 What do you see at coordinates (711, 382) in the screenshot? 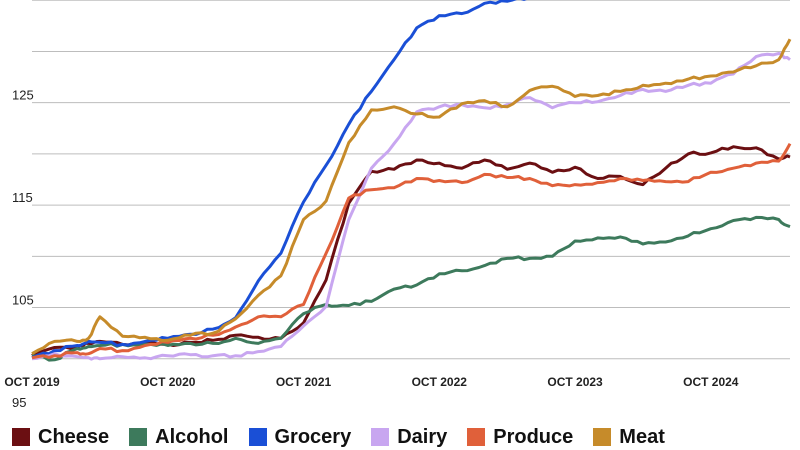
I see `x-tick-label: OCT 2024` at bounding box center [711, 382].